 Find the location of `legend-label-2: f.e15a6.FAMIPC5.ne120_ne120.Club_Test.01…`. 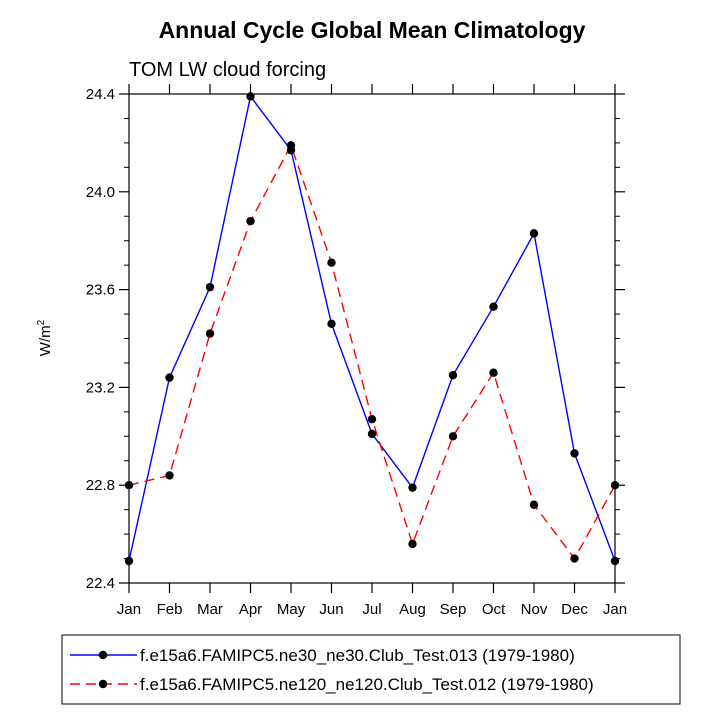

legend-label-2: f.e15a6.FAMIPC5.ne120_ne120.Club_Test.01… is located at coordinates (367, 684).